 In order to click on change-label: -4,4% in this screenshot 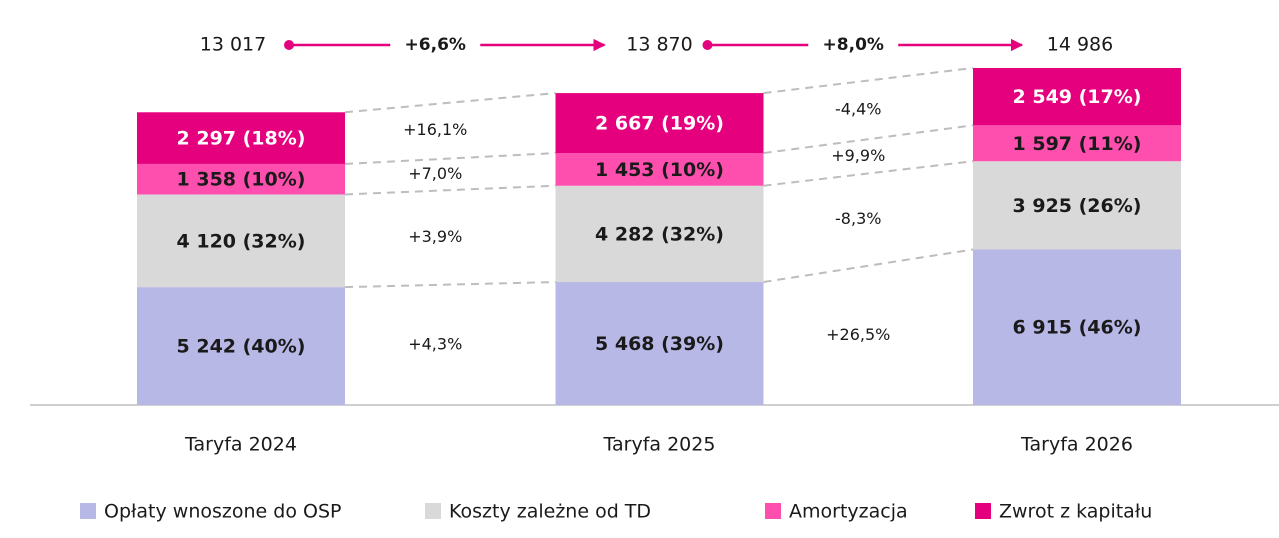, I will do `click(858, 108)`.